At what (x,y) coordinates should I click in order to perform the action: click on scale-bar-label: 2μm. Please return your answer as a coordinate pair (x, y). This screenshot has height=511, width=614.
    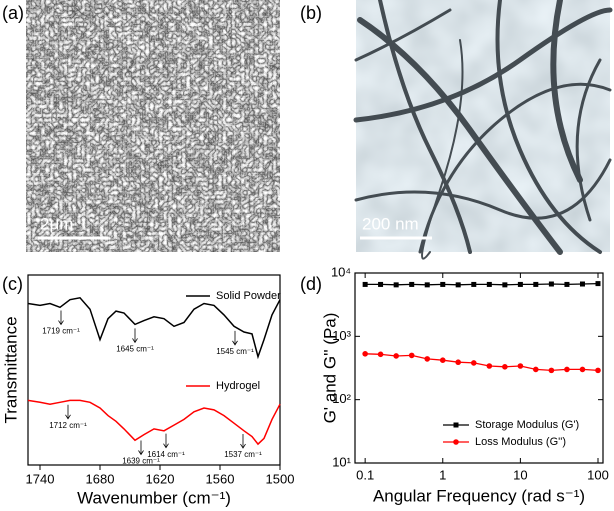
    Looking at the image, I should click on (56, 223).